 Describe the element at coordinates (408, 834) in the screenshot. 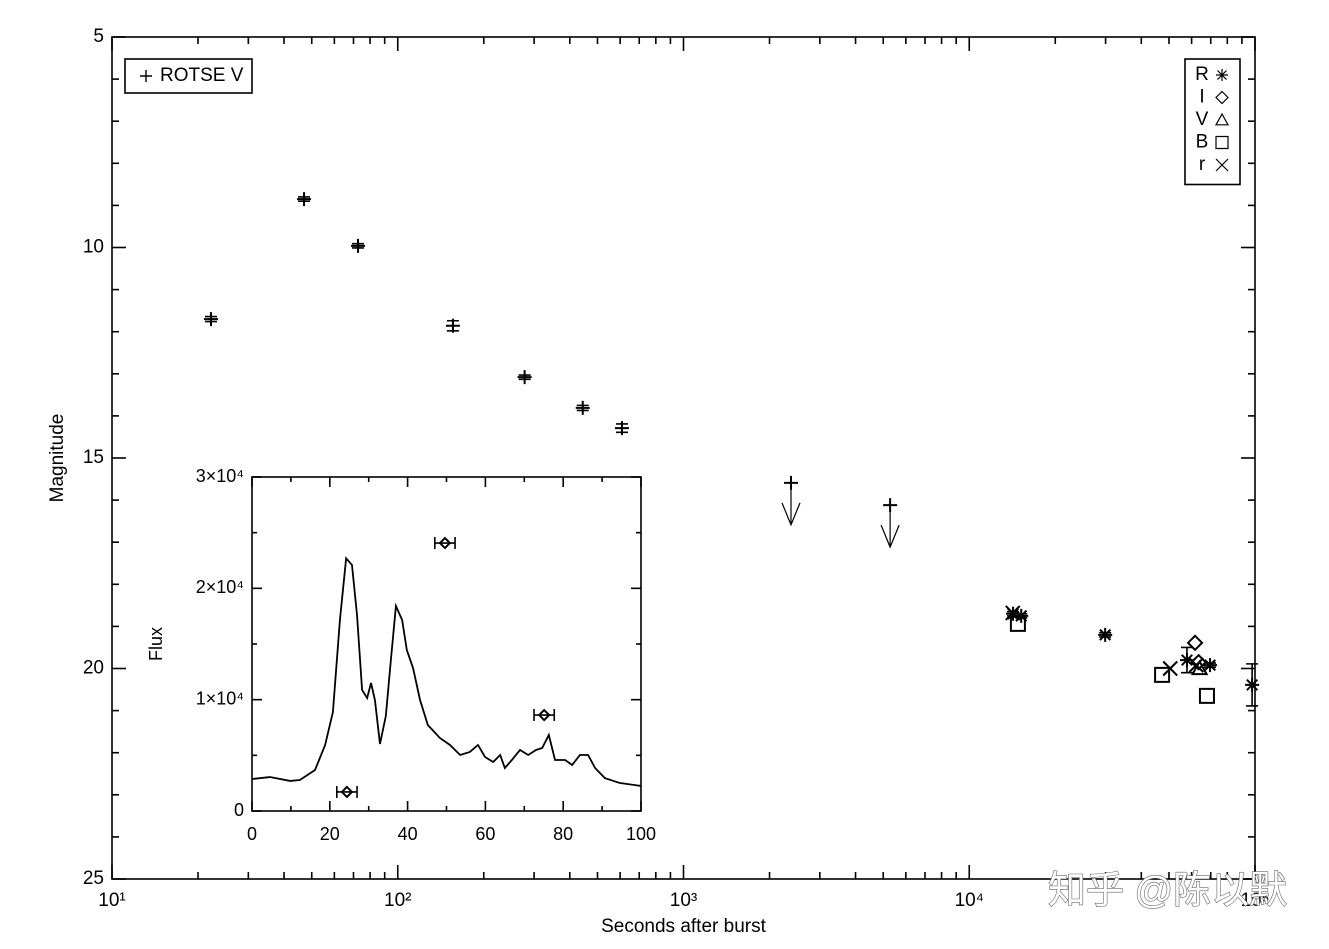

I see `x-tick-label: 40` at that location.